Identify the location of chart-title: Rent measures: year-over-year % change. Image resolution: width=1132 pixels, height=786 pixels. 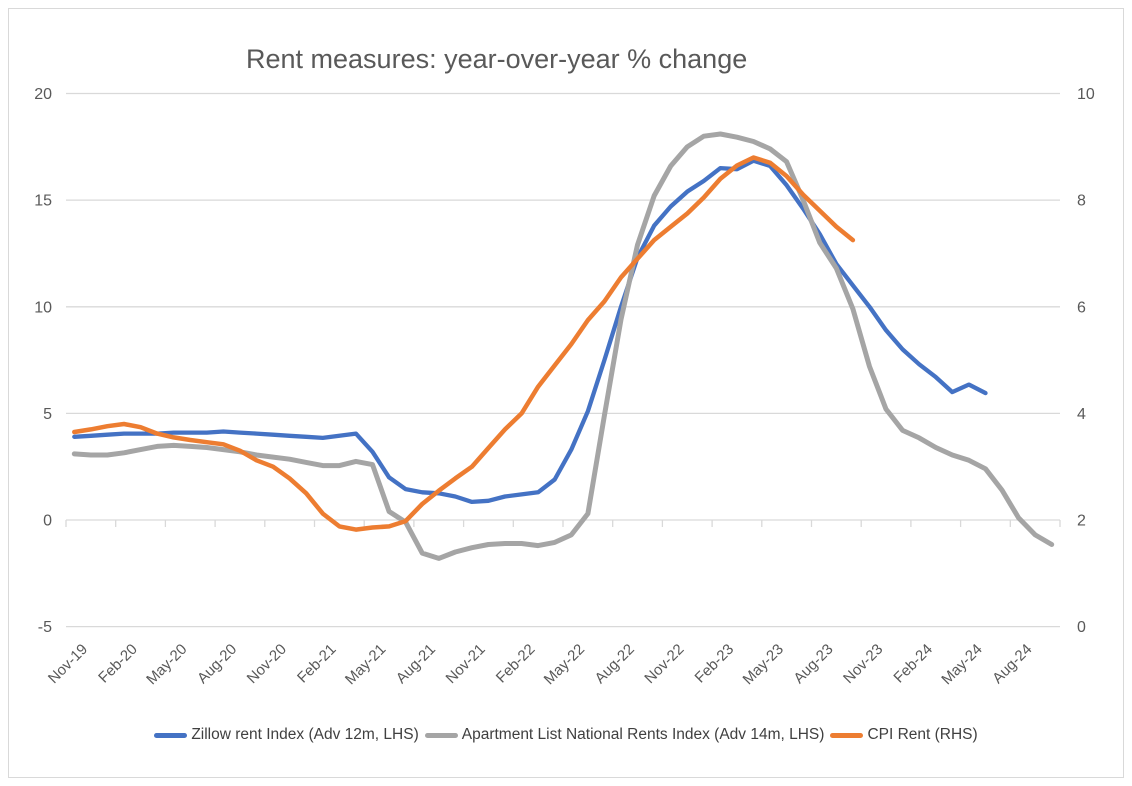
(497, 59).